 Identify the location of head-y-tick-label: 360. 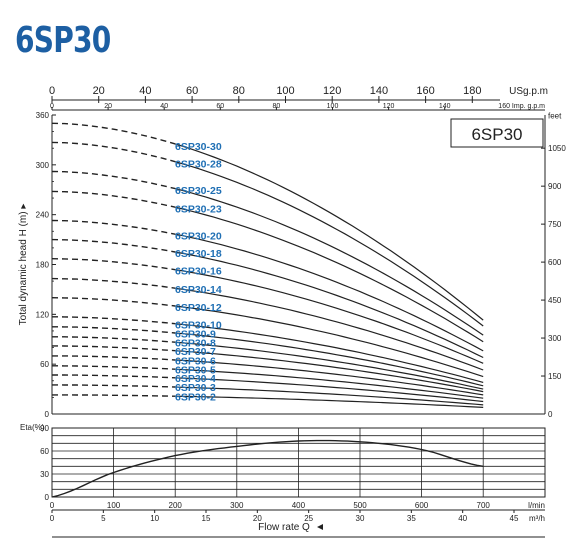
(43, 115).